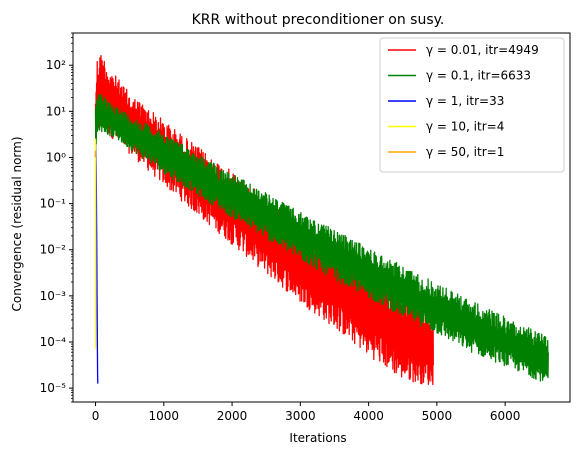  Describe the element at coordinates (437, 416) in the screenshot. I see `x-tick-label: 5000` at that location.